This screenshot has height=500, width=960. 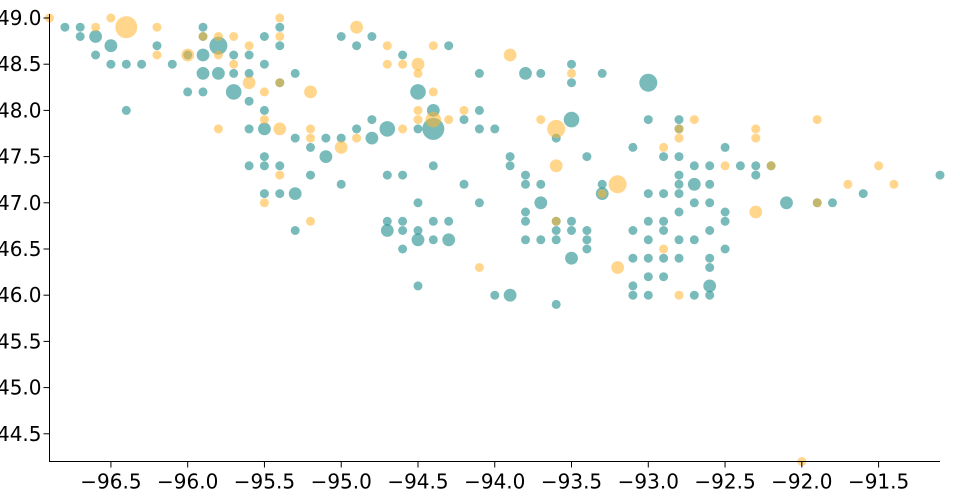 What do you see at coordinates (264, 482) in the screenshot?
I see `x-tick-label: −95.5` at bounding box center [264, 482].